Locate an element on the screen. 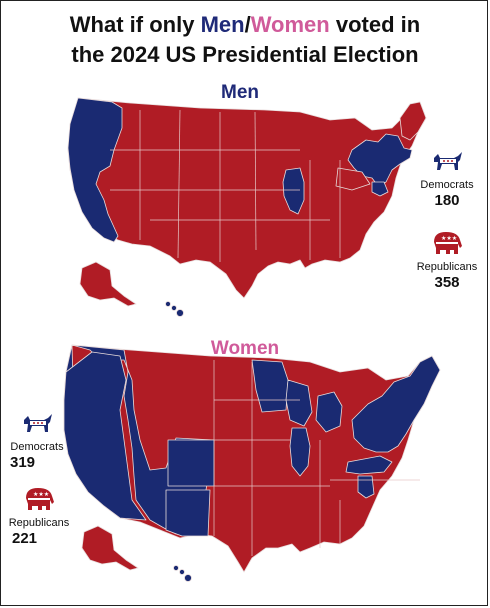 Image resolution: width=490 pixels, height=608 pixels. men-map-label: Men is located at coordinates (240, 92).